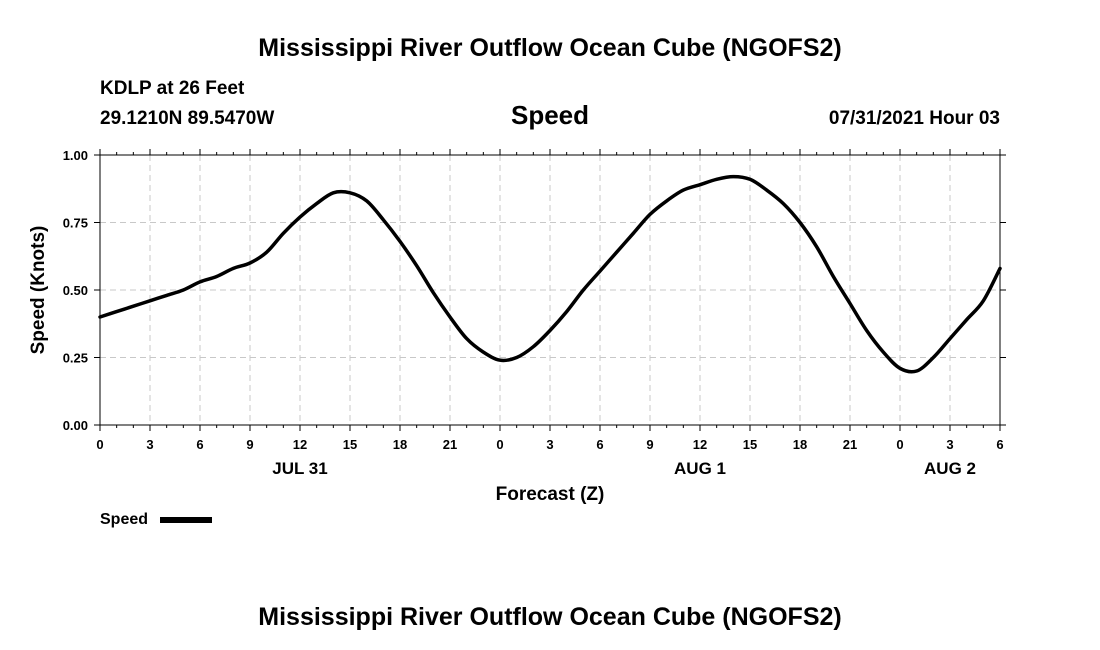  Describe the element at coordinates (75, 223) in the screenshot. I see `y-tick-label: 0.75` at that location.